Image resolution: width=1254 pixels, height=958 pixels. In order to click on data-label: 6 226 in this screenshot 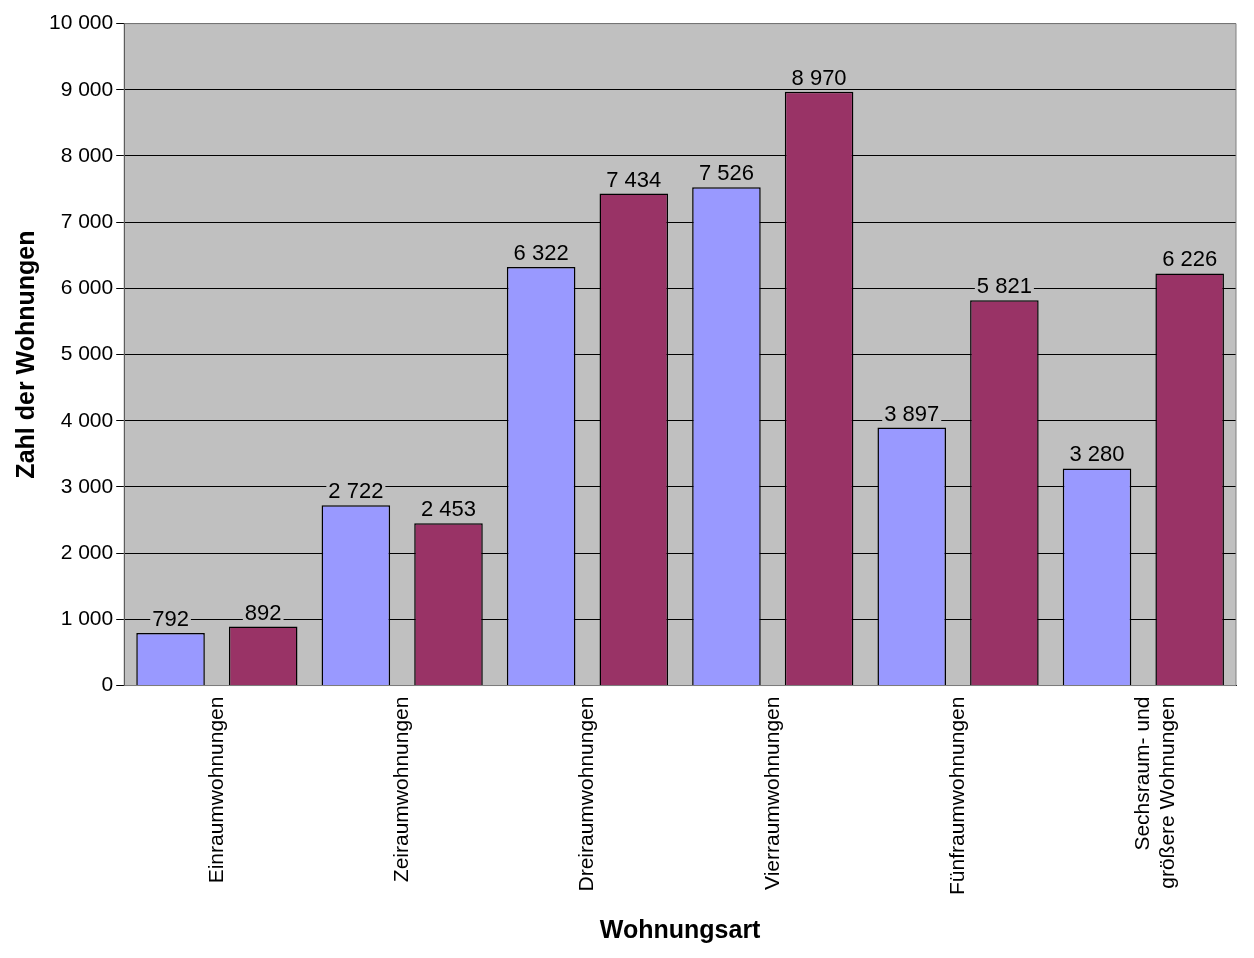, I will do `click(1190, 259)`.